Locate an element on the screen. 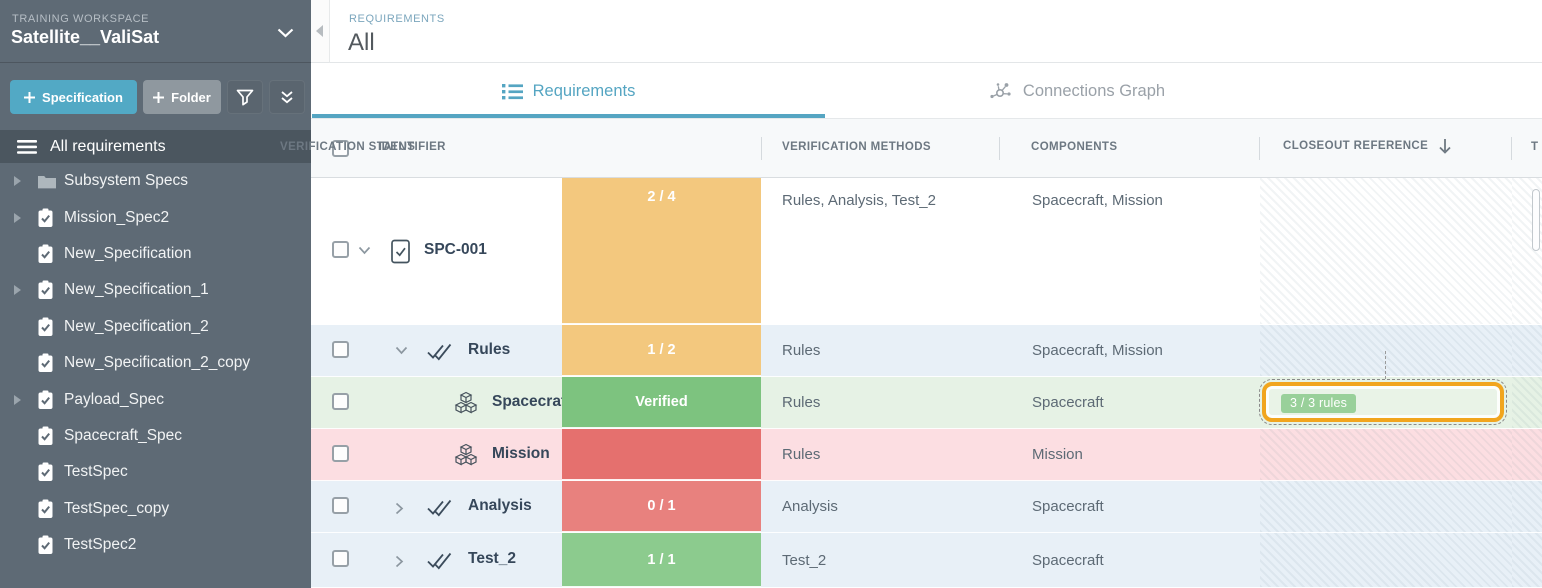  workspace-type-label: TRAINING WORKSPACE is located at coordinates (81, 19).